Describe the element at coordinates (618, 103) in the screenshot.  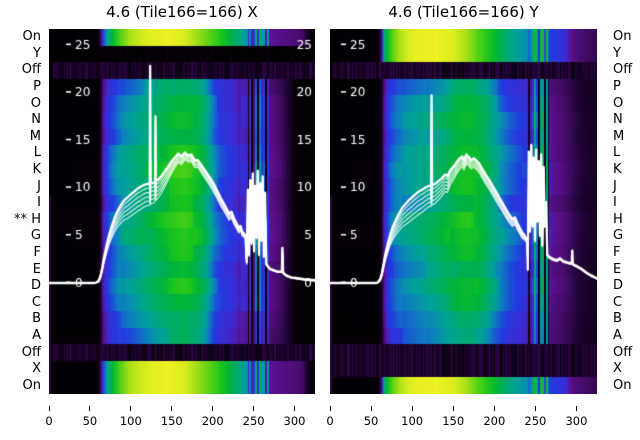
I see `row-label-right: O` at that location.